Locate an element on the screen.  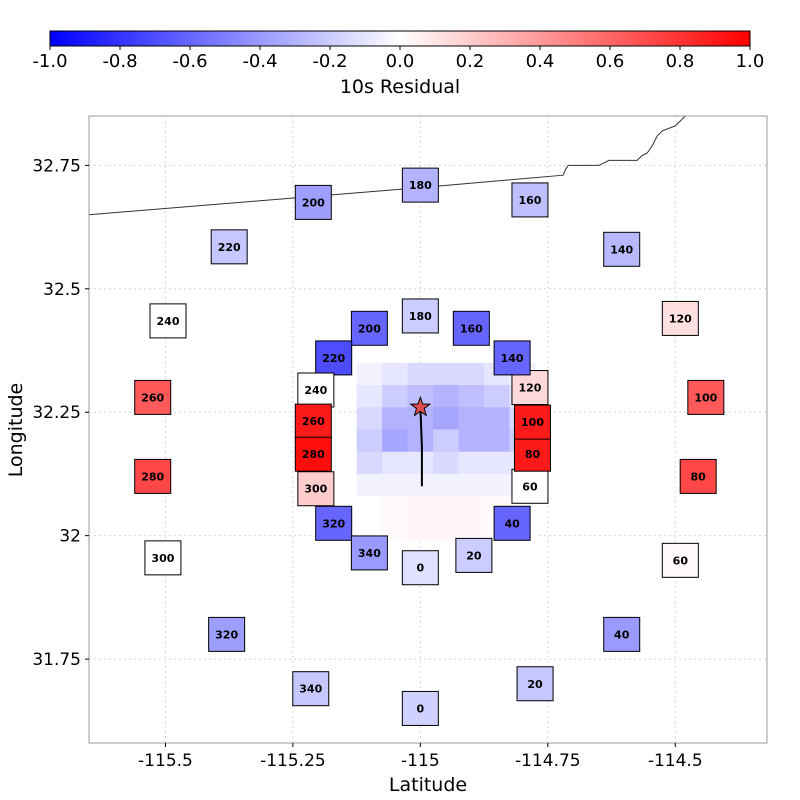
inner-station: 120 is located at coordinates (530, 388).